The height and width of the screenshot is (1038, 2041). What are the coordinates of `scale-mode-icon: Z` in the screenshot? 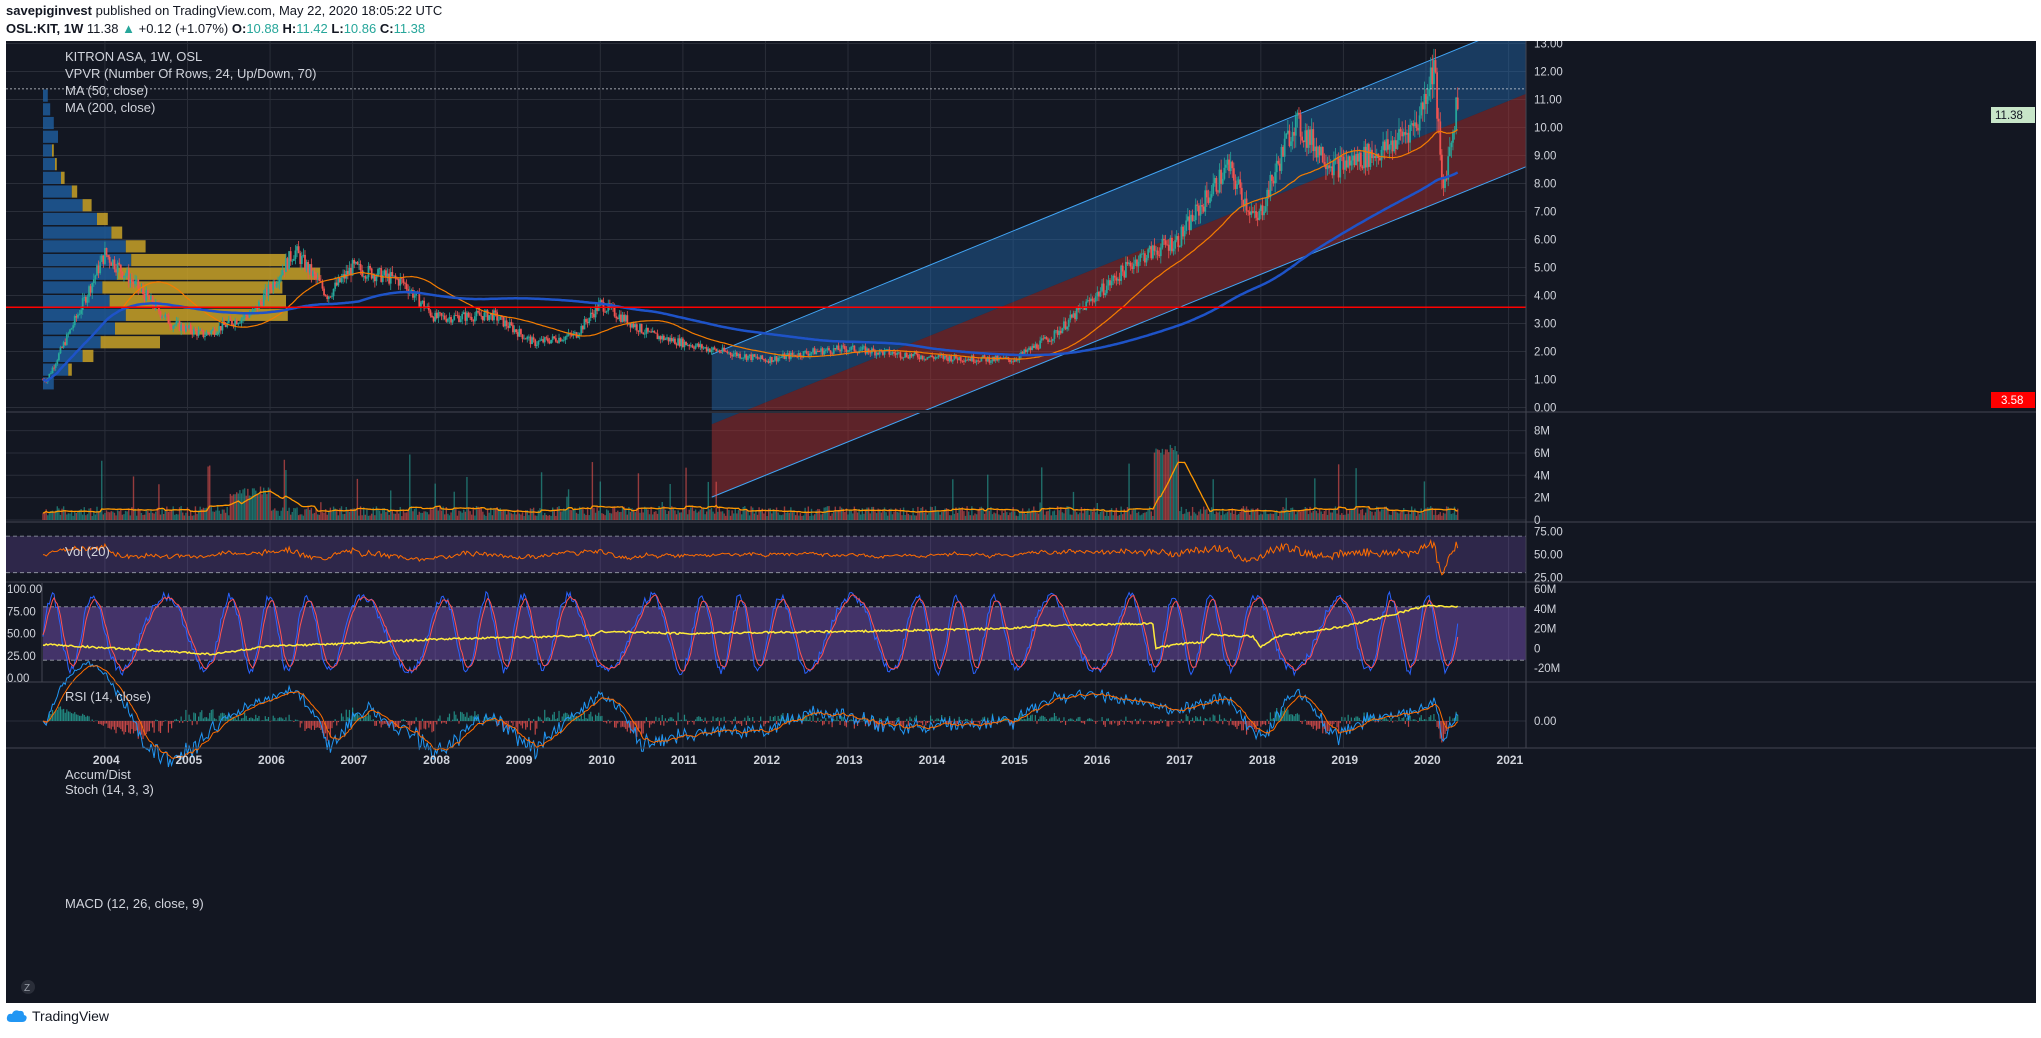 It's located at (27, 988).